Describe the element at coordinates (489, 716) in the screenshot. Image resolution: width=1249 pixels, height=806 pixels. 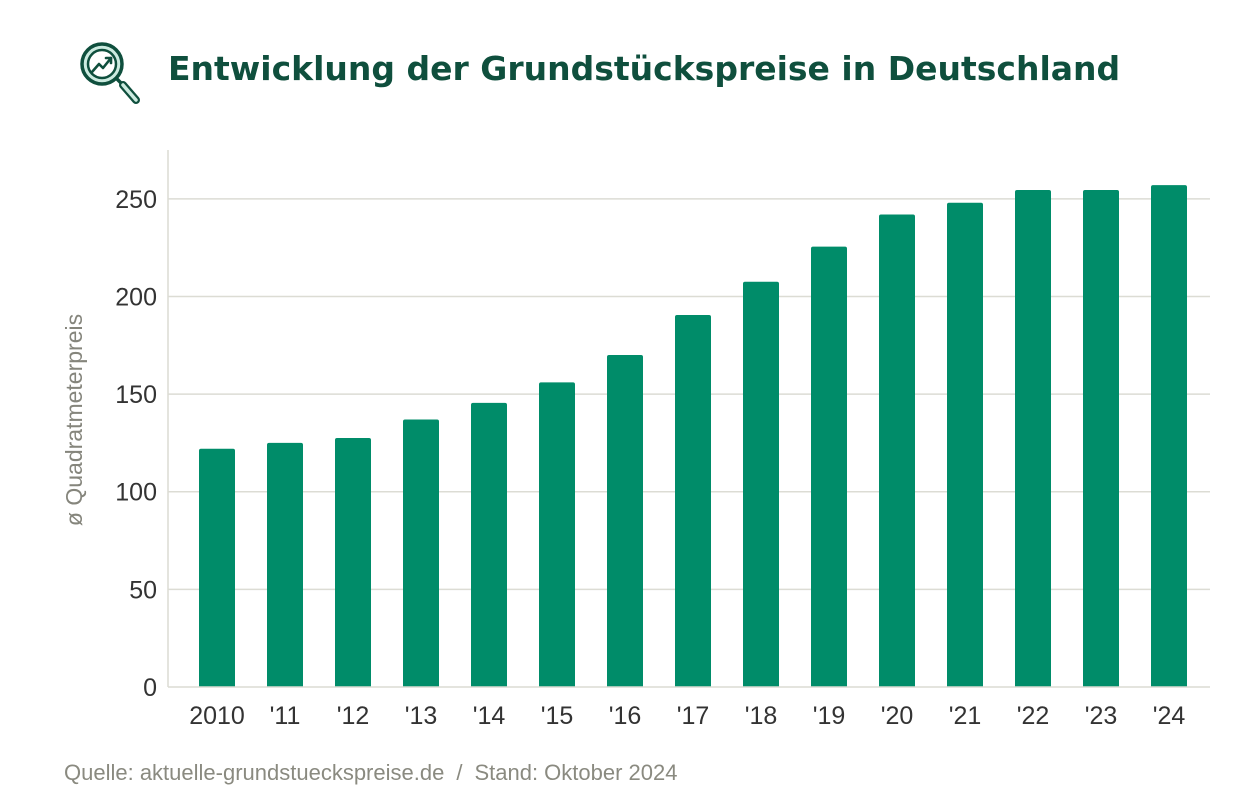
I see `x-tick-label: '14` at that location.